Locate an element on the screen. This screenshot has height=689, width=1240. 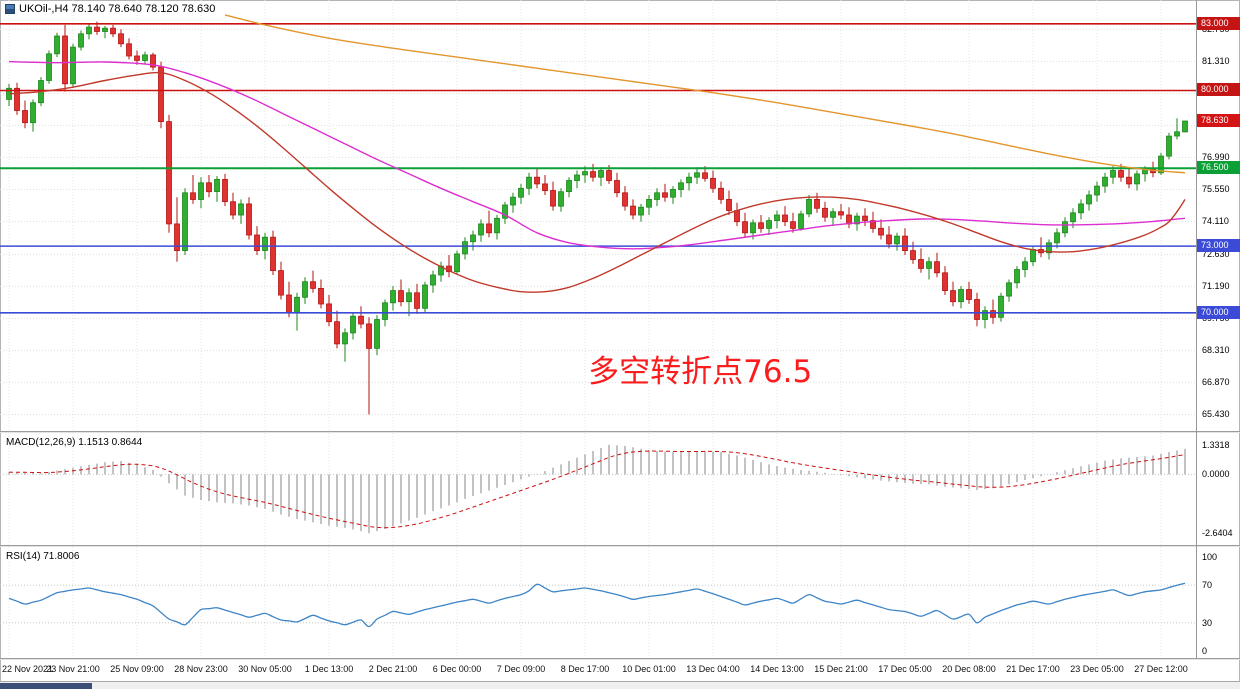
time-label: 7 Dec 09:00 is located at coordinates (521, 669).